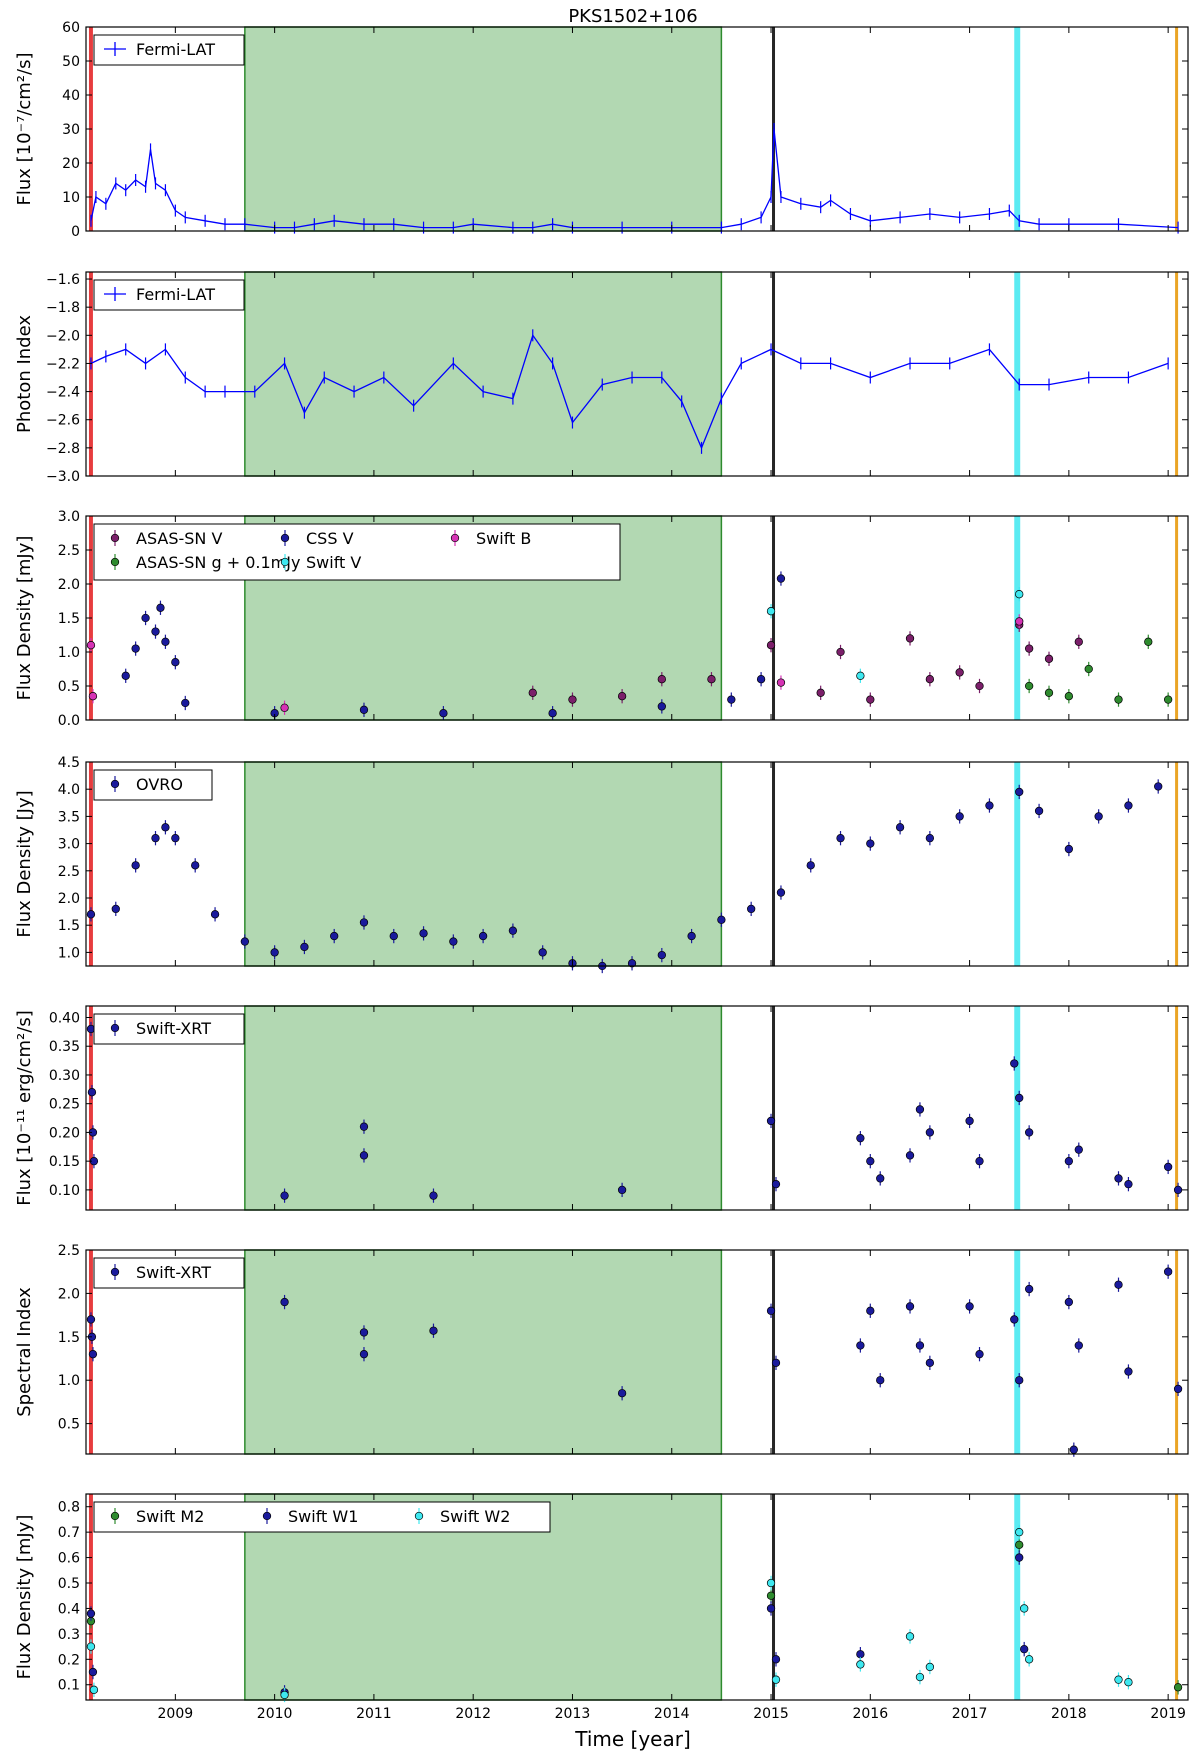 This screenshot has height=1752, width=1202. I want to click on legend-label: Swift B, so click(503, 538).